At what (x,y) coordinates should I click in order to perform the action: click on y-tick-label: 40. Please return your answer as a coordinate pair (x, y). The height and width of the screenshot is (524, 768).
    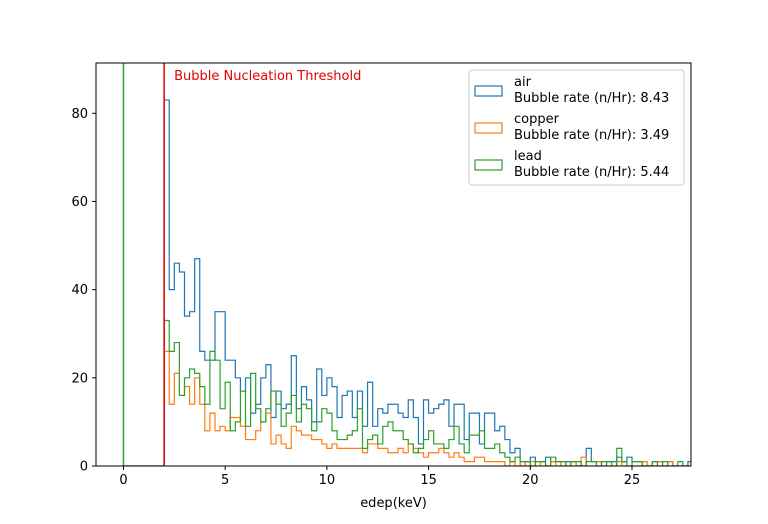
    Looking at the image, I should click on (79, 290).